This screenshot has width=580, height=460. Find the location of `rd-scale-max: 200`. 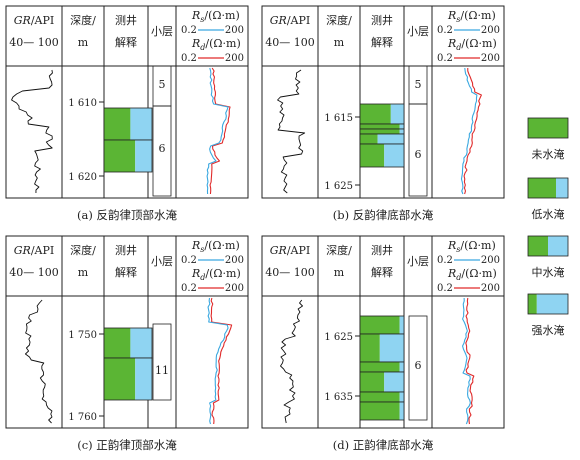

rd-scale-max: 200 is located at coordinates (234, 288).